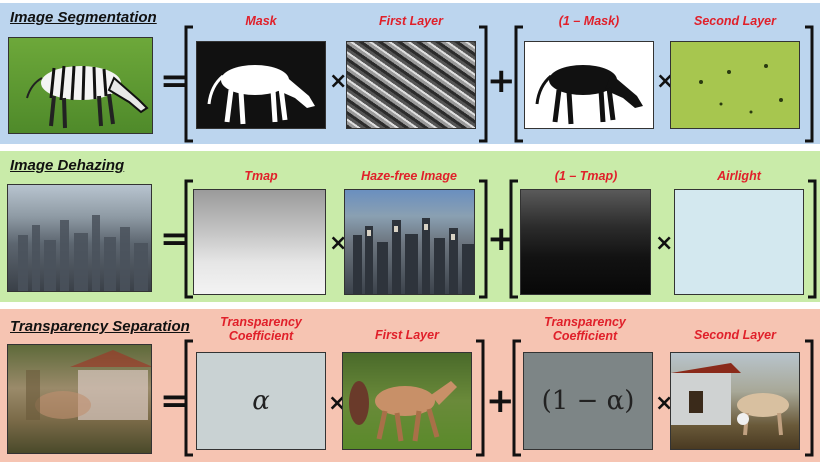 The width and height of the screenshot is (820, 465). I want to click on one-minus-alpha-symbol: (1 − α), so click(588, 401).